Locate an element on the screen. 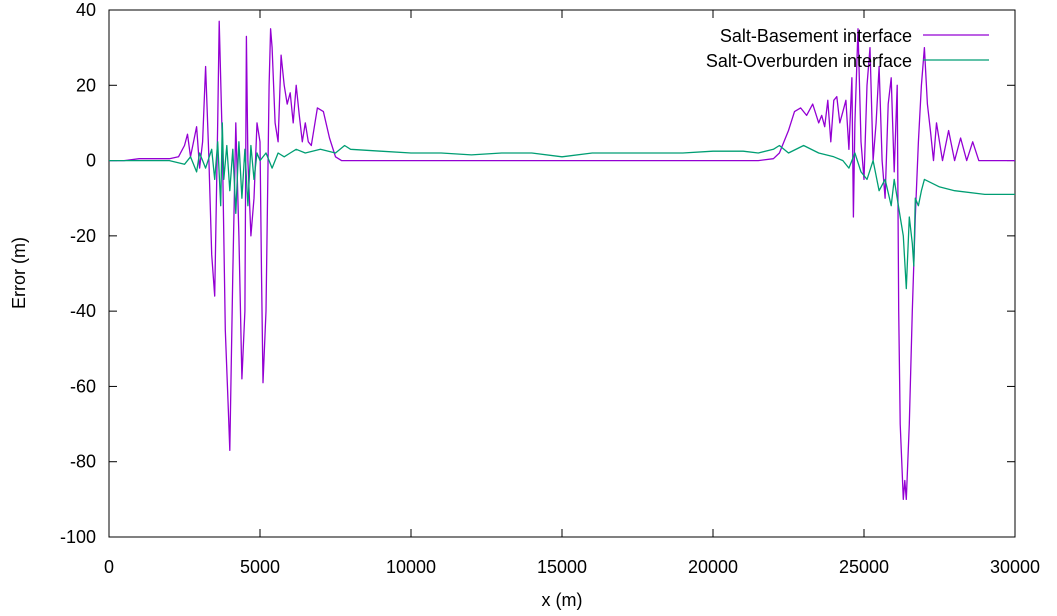 This screenshot has width=1057, height=616. x-tick-label: 5000 is located at coordinates (260, 567).